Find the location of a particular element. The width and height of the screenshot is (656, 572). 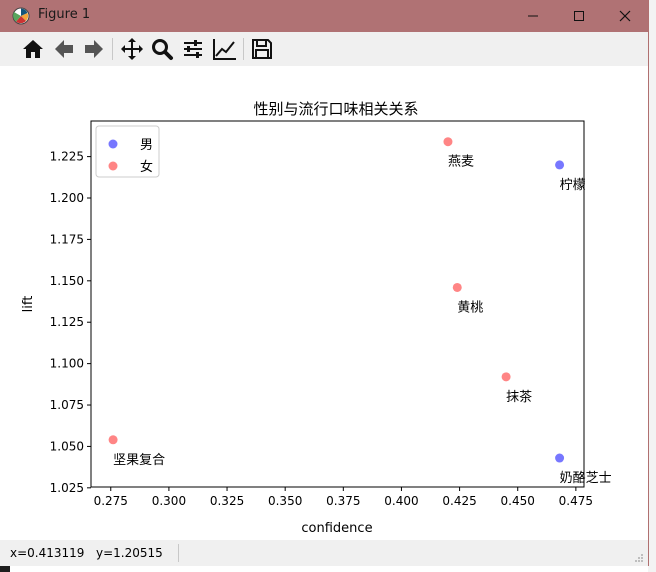

y-tick-label: 1.150 is located at coordinates (67, 281).